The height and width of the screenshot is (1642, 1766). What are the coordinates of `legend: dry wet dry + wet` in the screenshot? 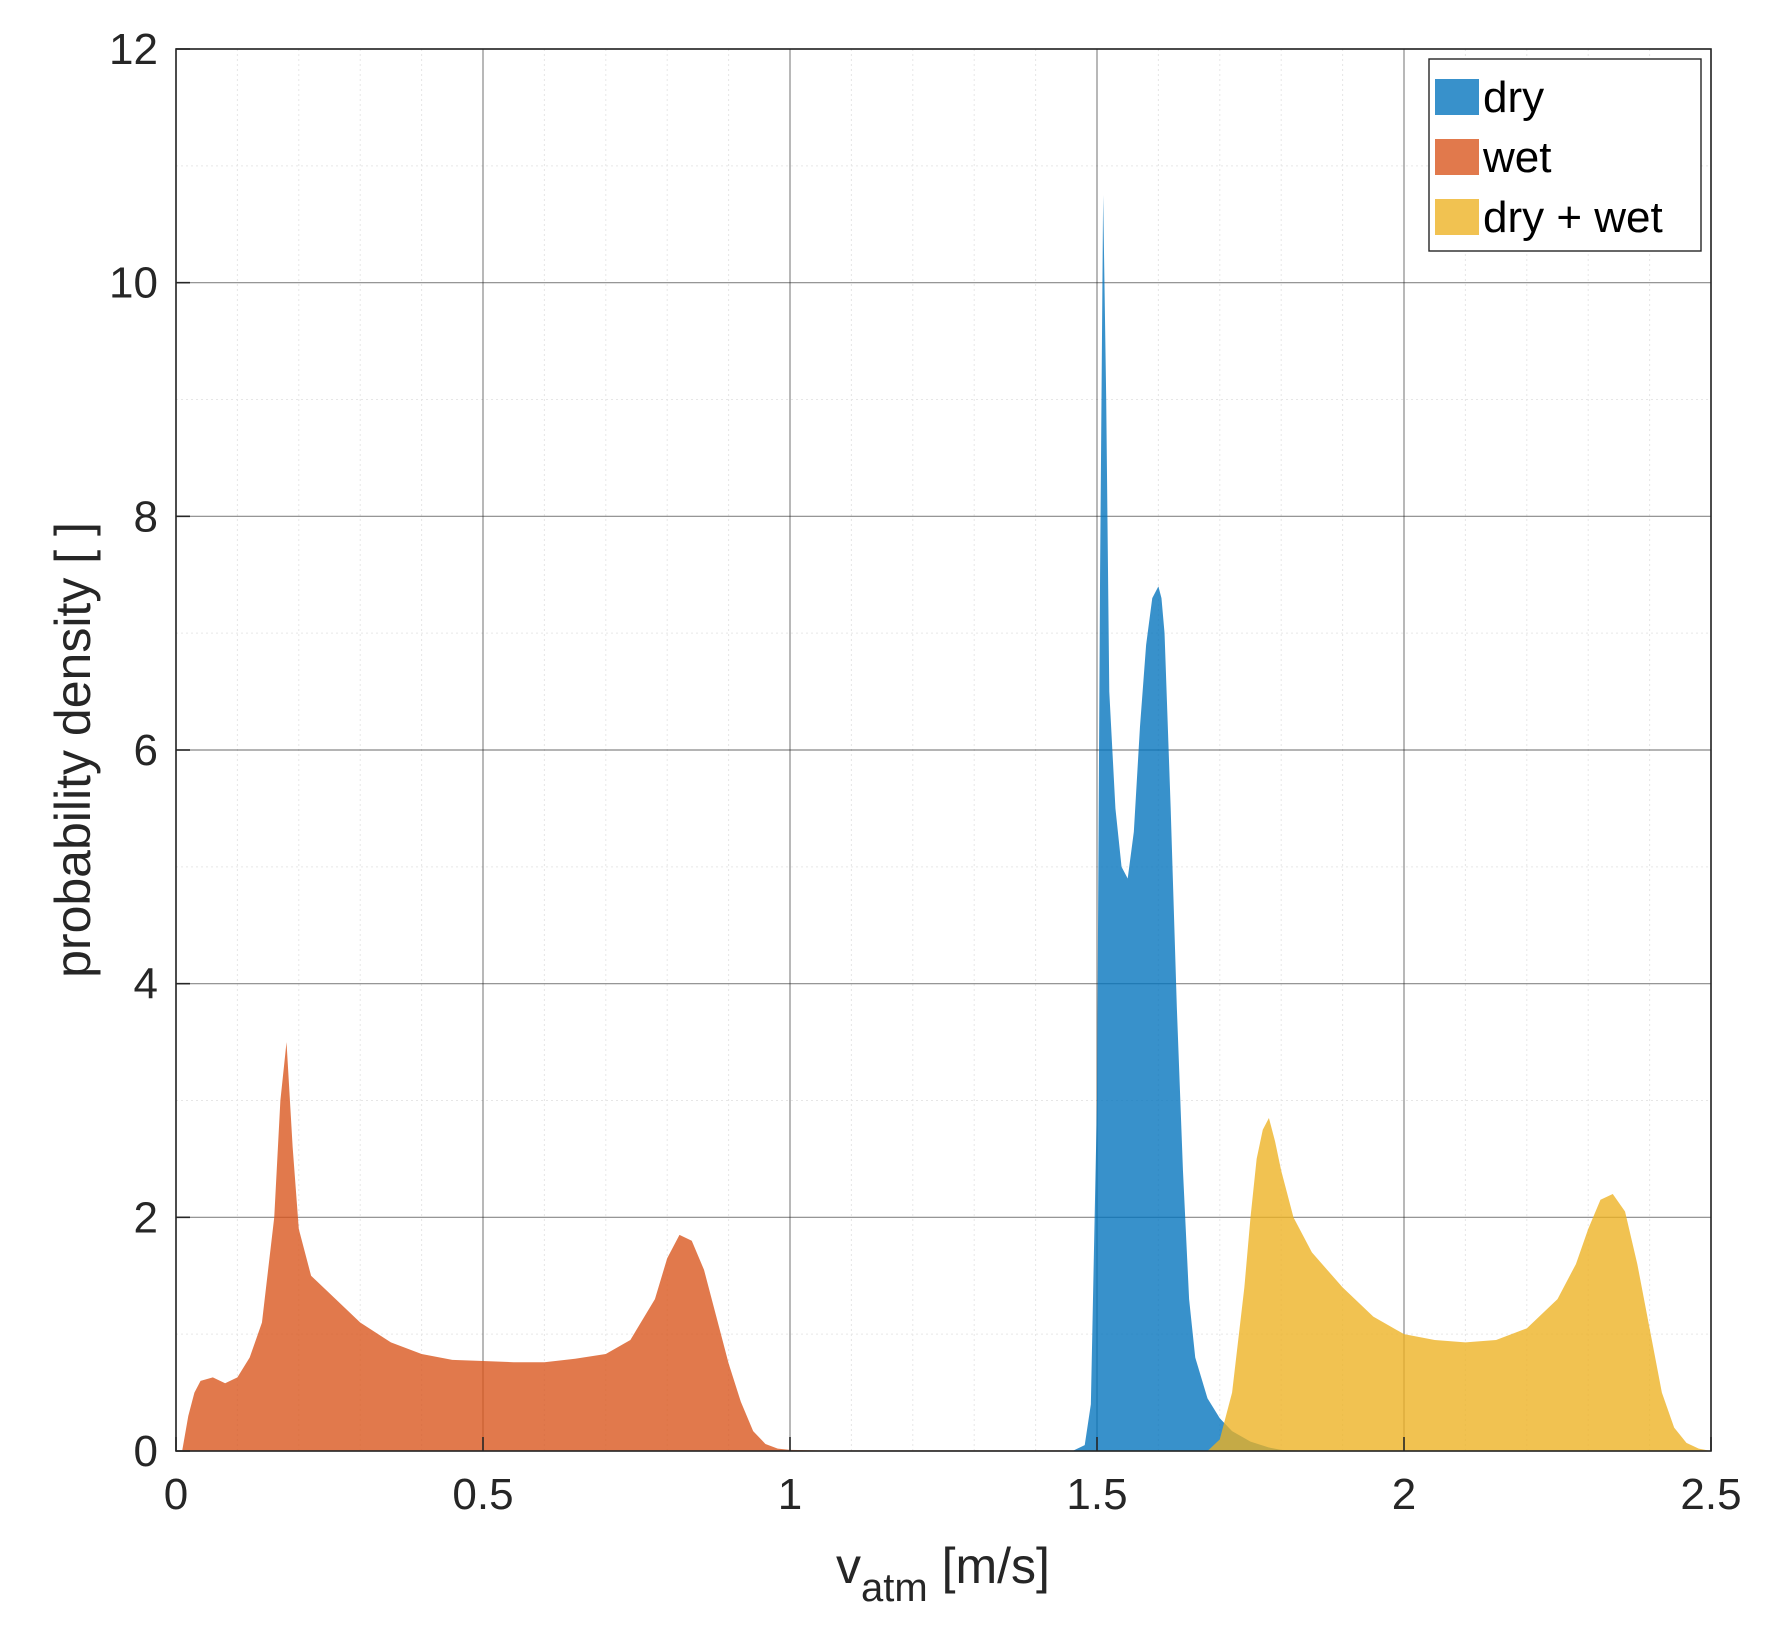 It's located at (1565, 155).